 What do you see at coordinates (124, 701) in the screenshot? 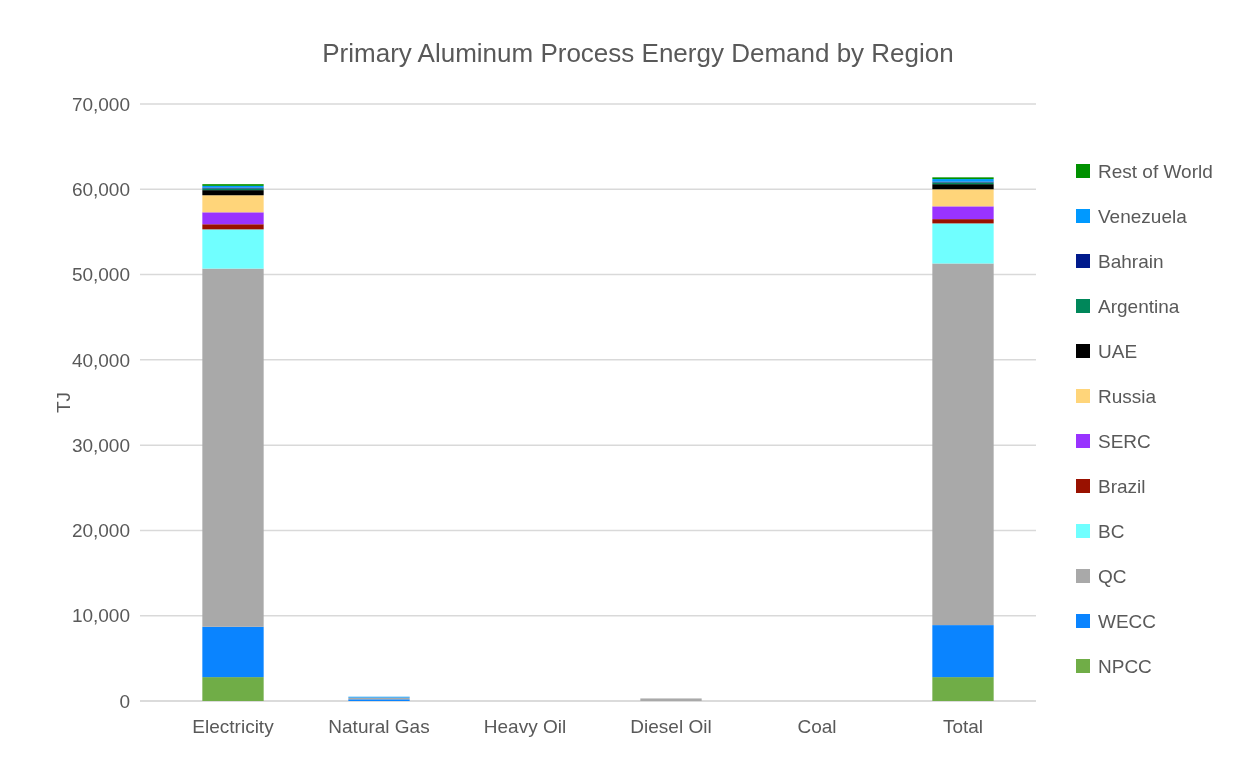
I see `y-tick-label: 0` at bounding box center [124, 701].